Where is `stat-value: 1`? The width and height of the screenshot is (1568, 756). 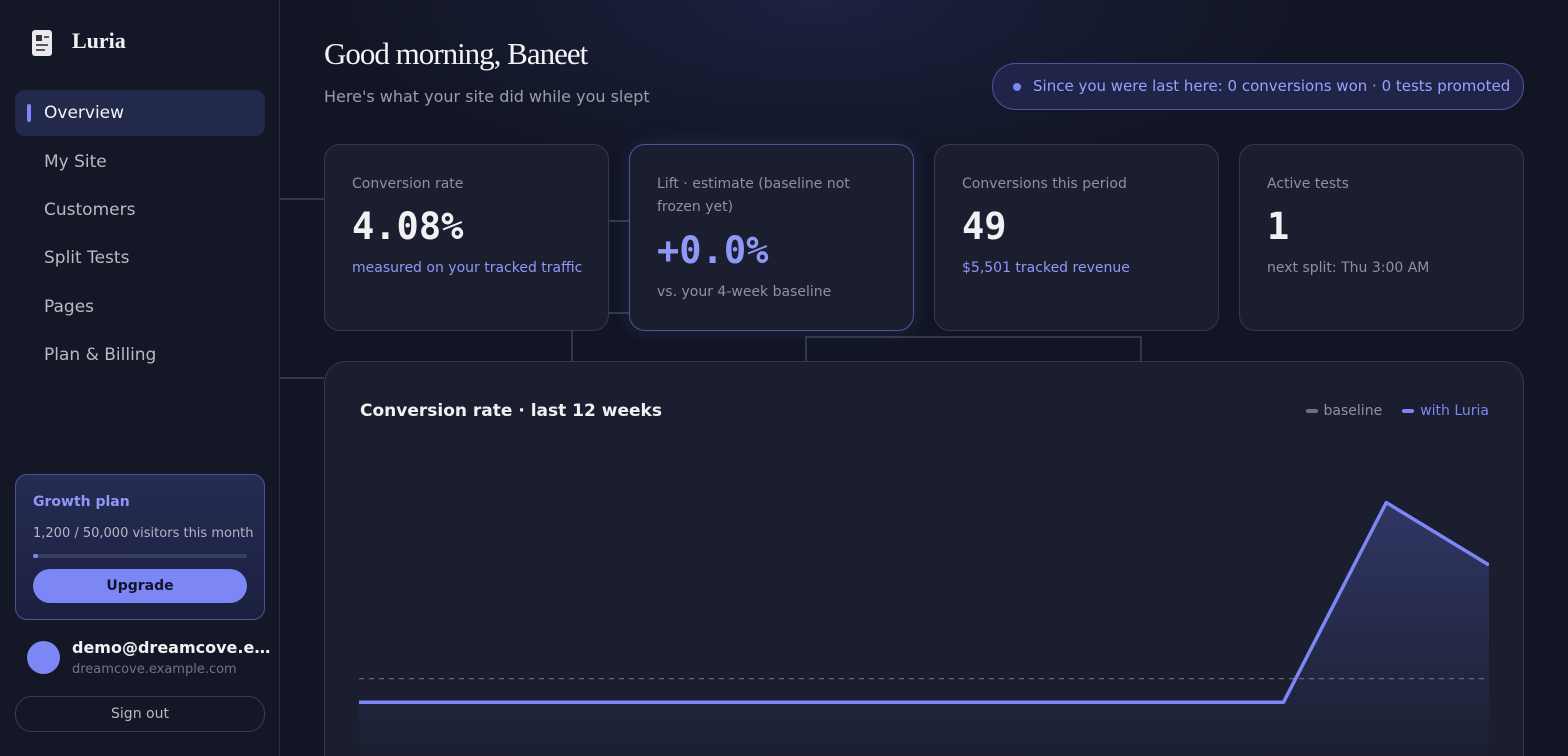
stat-value: 1 is located at coordinates (1278, 226).